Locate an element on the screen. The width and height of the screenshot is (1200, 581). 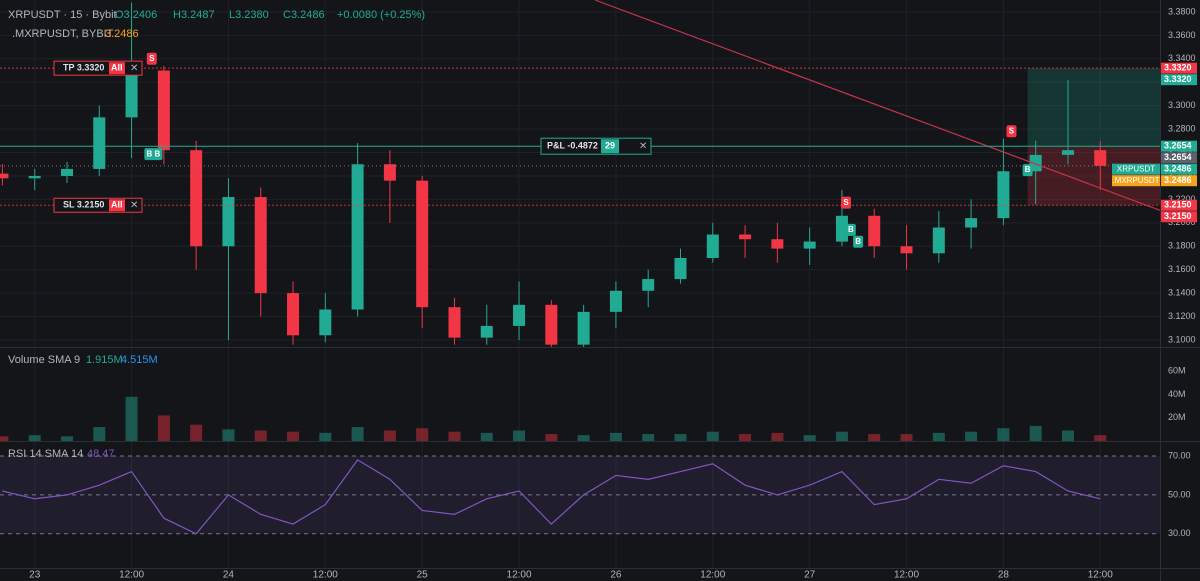
x-tick-label: 25 is located at coordinates (423, 575).